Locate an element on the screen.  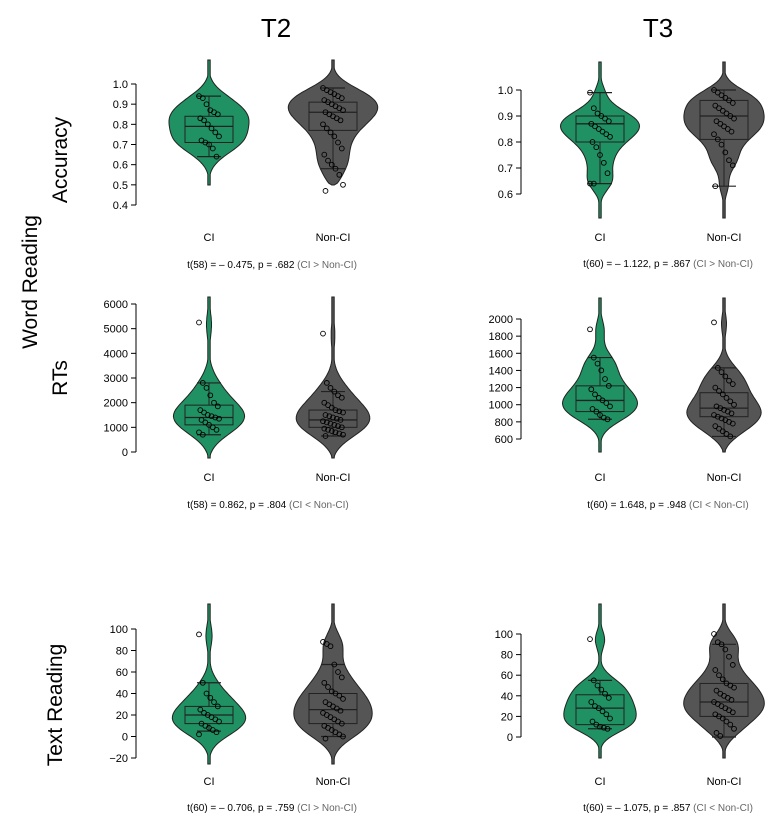
column-title-t2: T2 is located at coordinates (276, 28).